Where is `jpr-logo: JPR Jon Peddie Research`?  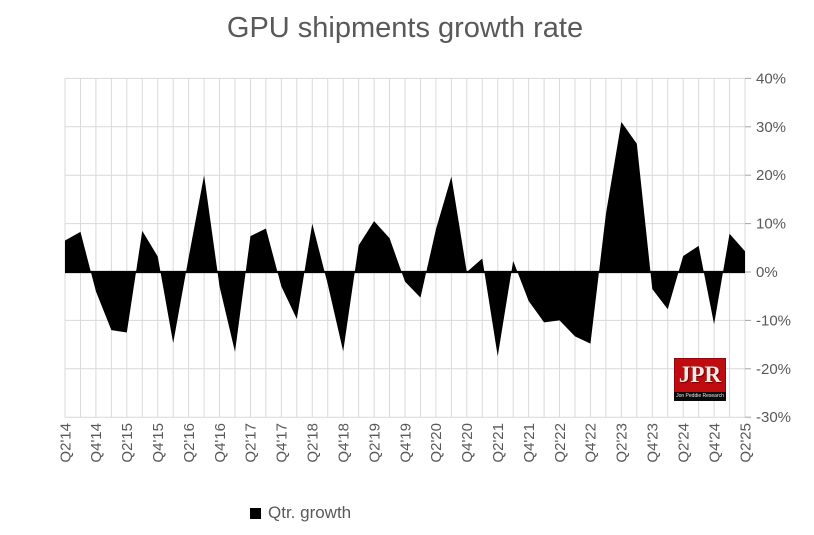 jpr-logo: JPR Jon Peddie Research is located at coordinates (700, 379).